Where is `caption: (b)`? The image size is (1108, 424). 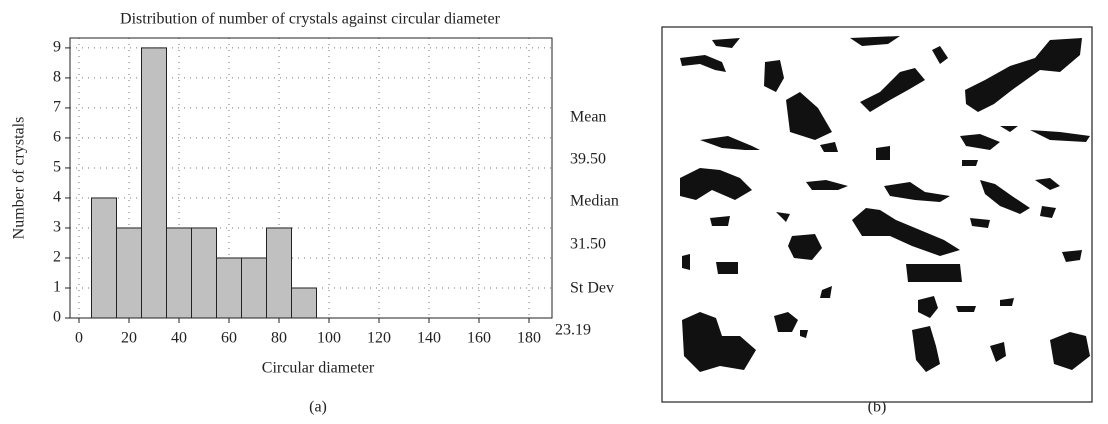
caption: (b) is located at coordinates (877, 407).